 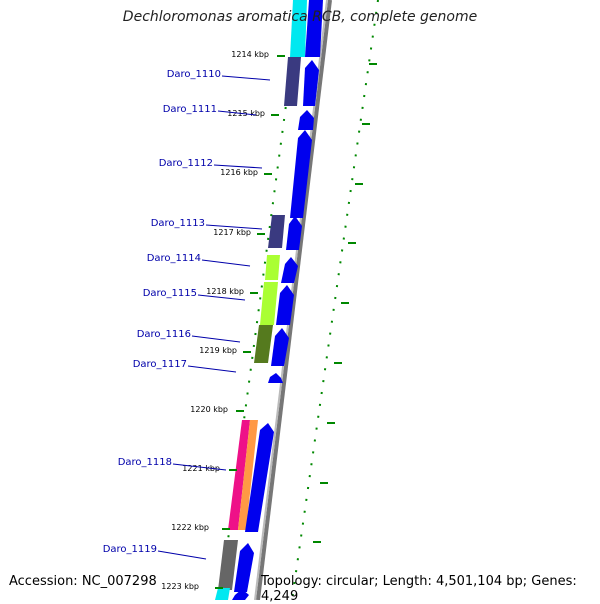 What do you see at coordinates (190, 109) in the screenshot?
I see `gene-label-daro-1111: Daro_1111` at bounding box center [190, 109].